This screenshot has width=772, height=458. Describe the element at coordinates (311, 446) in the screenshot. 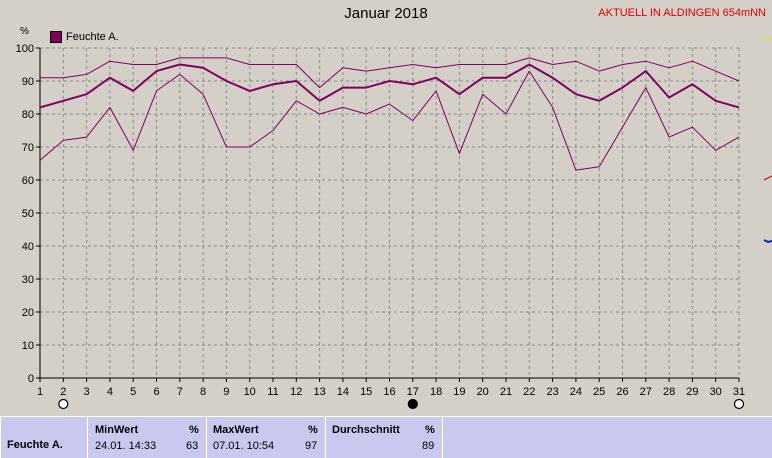

I see `stats-max-value: 97` at that location.